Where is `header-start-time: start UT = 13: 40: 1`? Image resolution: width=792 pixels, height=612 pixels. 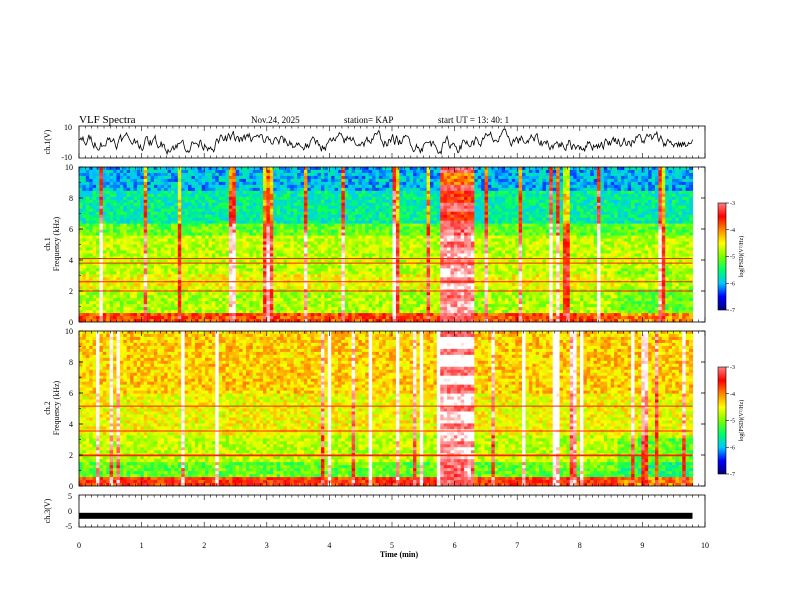 header-start-time: start UT = 13: 40: 1 is located at coordinates (473, 120).